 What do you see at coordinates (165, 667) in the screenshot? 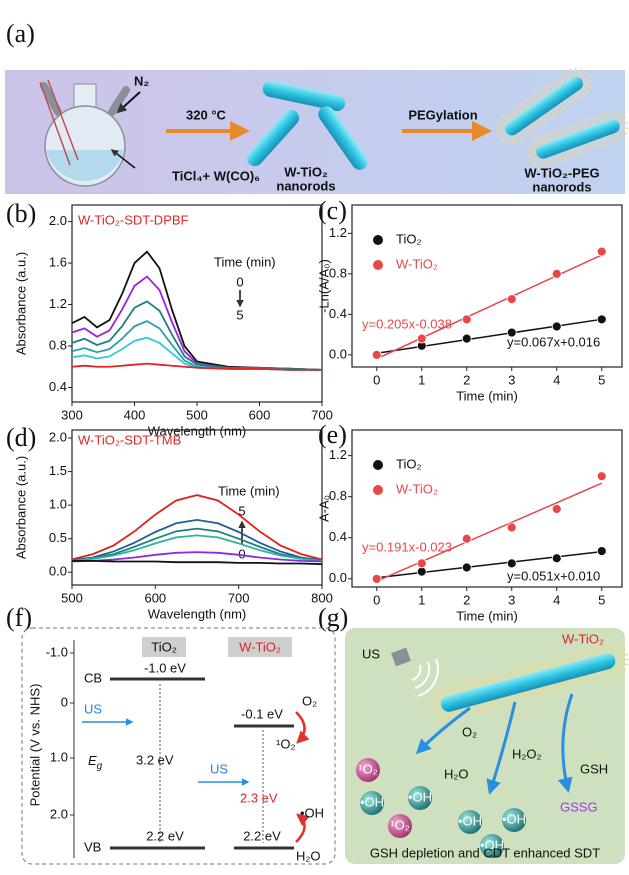
I see `level-label: -1.0 eV` at bounding box center [165, 667].